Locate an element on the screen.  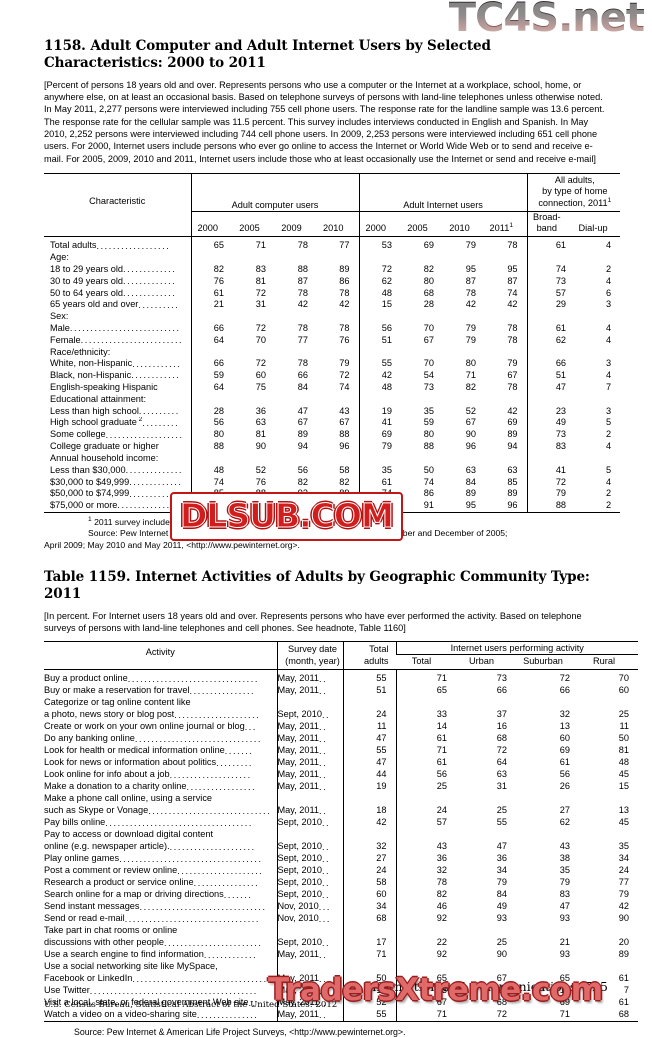
cell-value: 88 is located at coordinates (428, 446).